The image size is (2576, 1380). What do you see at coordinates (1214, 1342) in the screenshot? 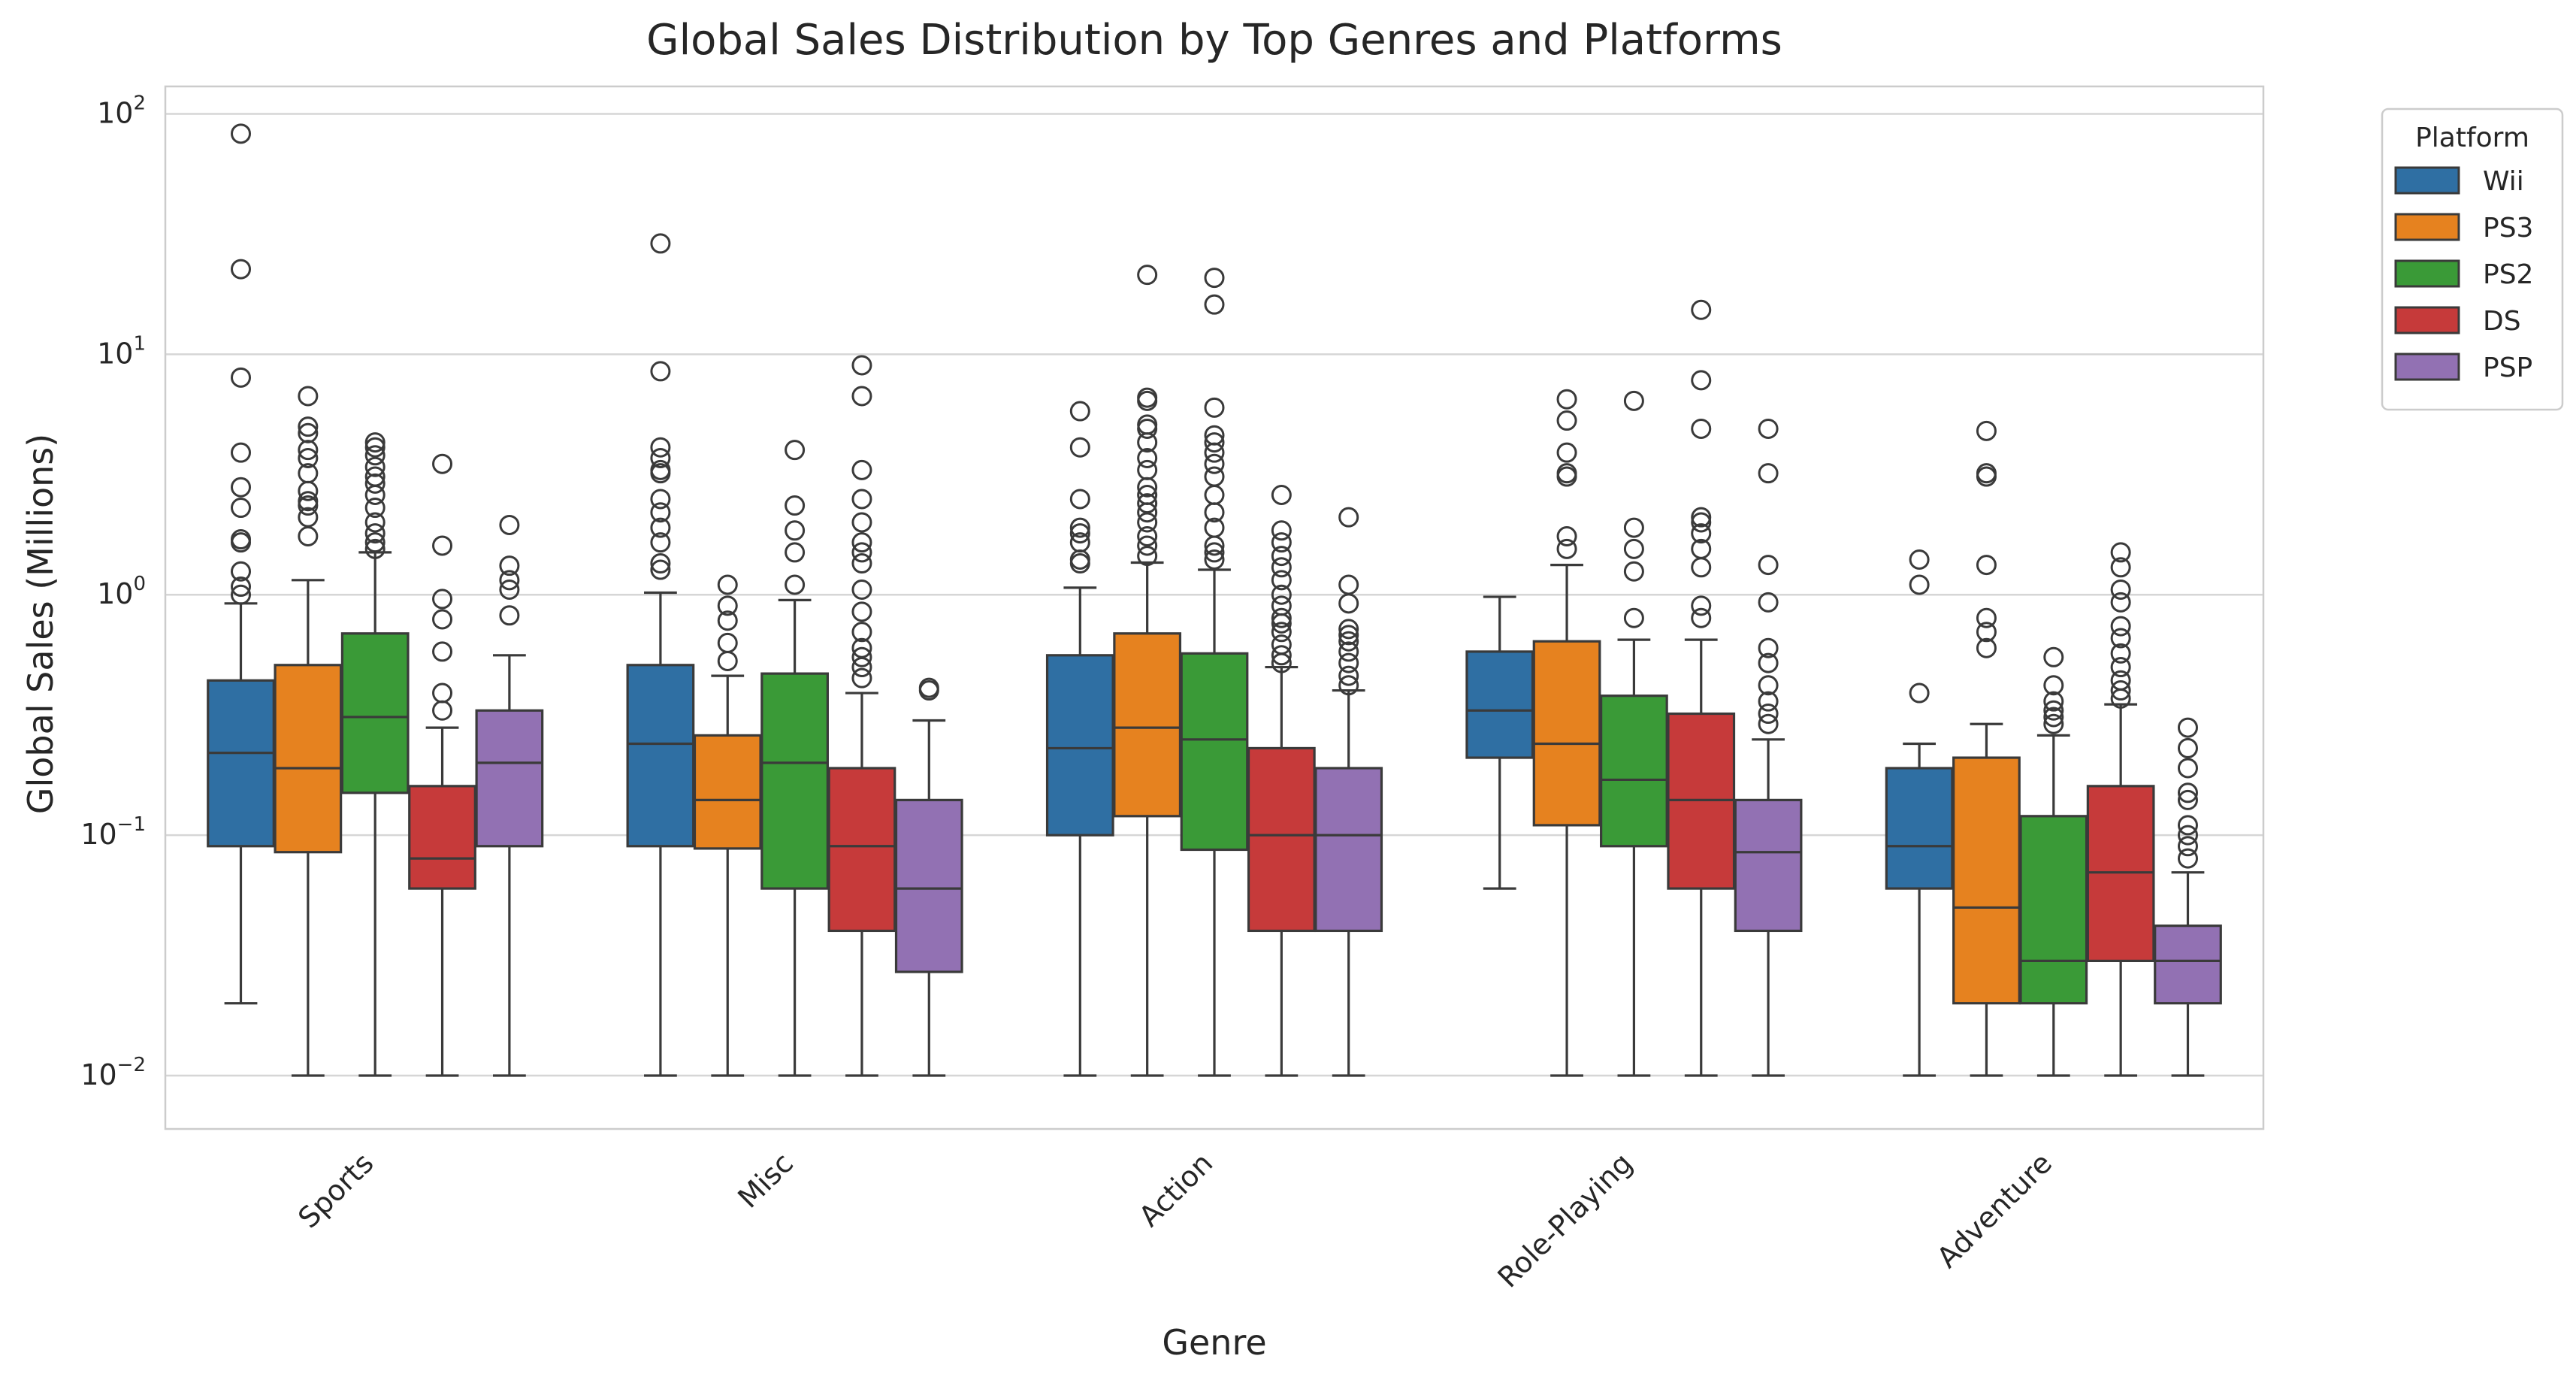
I see `x-axis-label: Genre` at bounding box center [1214, 1342].